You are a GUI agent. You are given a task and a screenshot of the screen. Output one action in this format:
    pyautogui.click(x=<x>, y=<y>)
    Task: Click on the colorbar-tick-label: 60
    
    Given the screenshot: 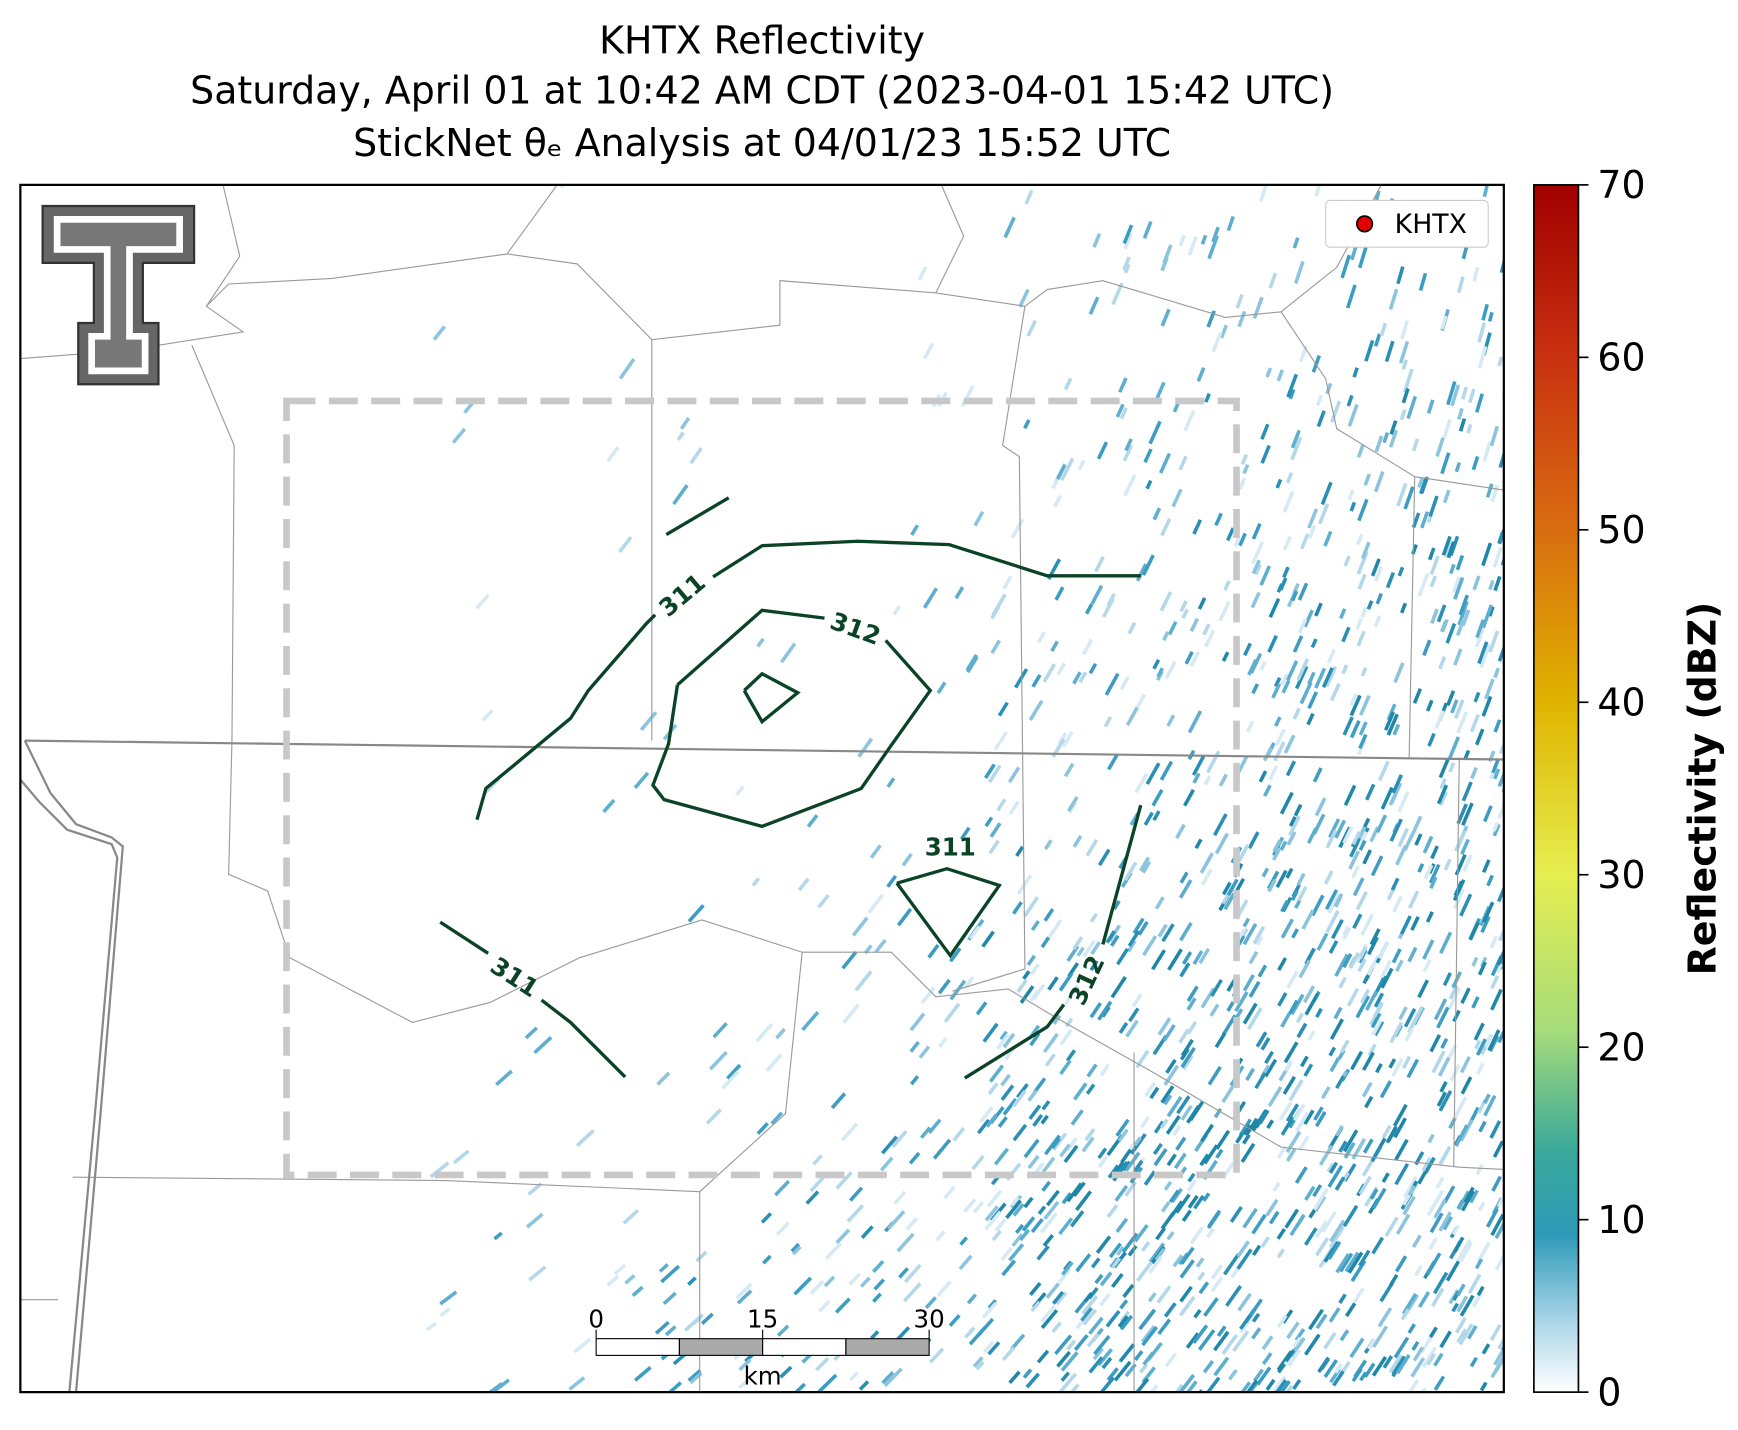 What is the action you would take?
    pyautogui.click(x=1621, y=358)
    